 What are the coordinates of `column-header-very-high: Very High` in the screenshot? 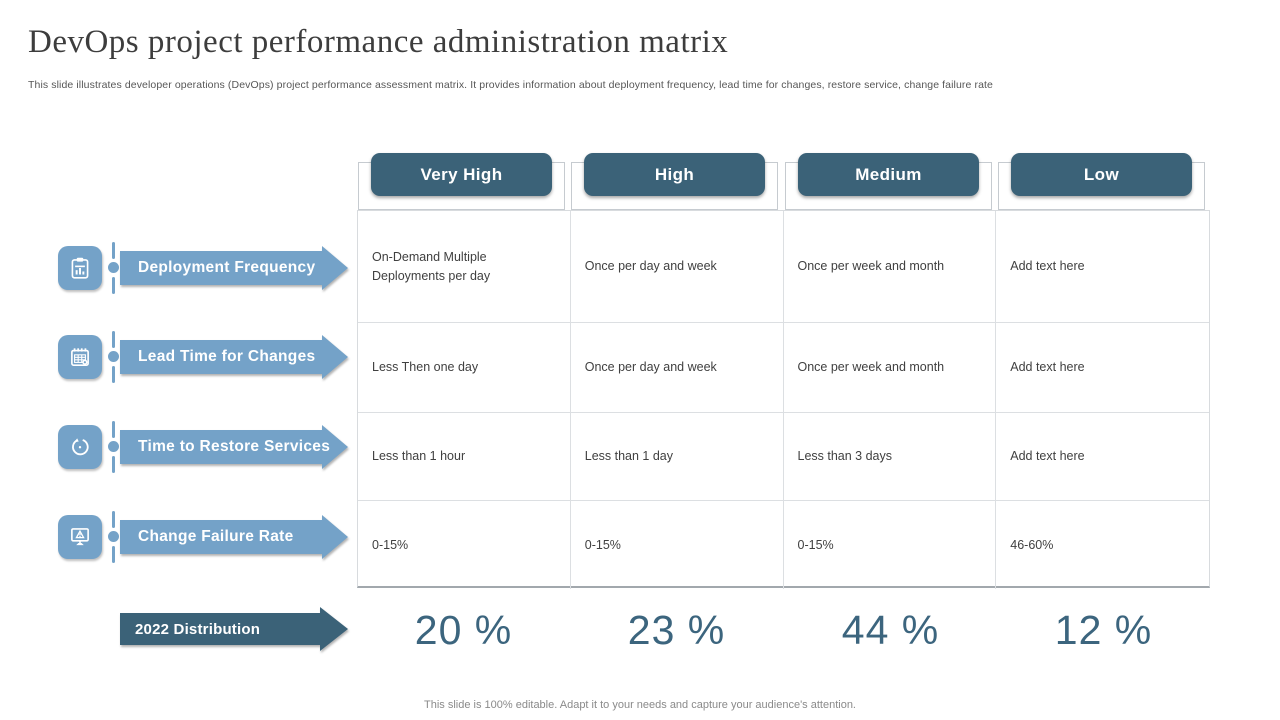 It's located at (463, 181).